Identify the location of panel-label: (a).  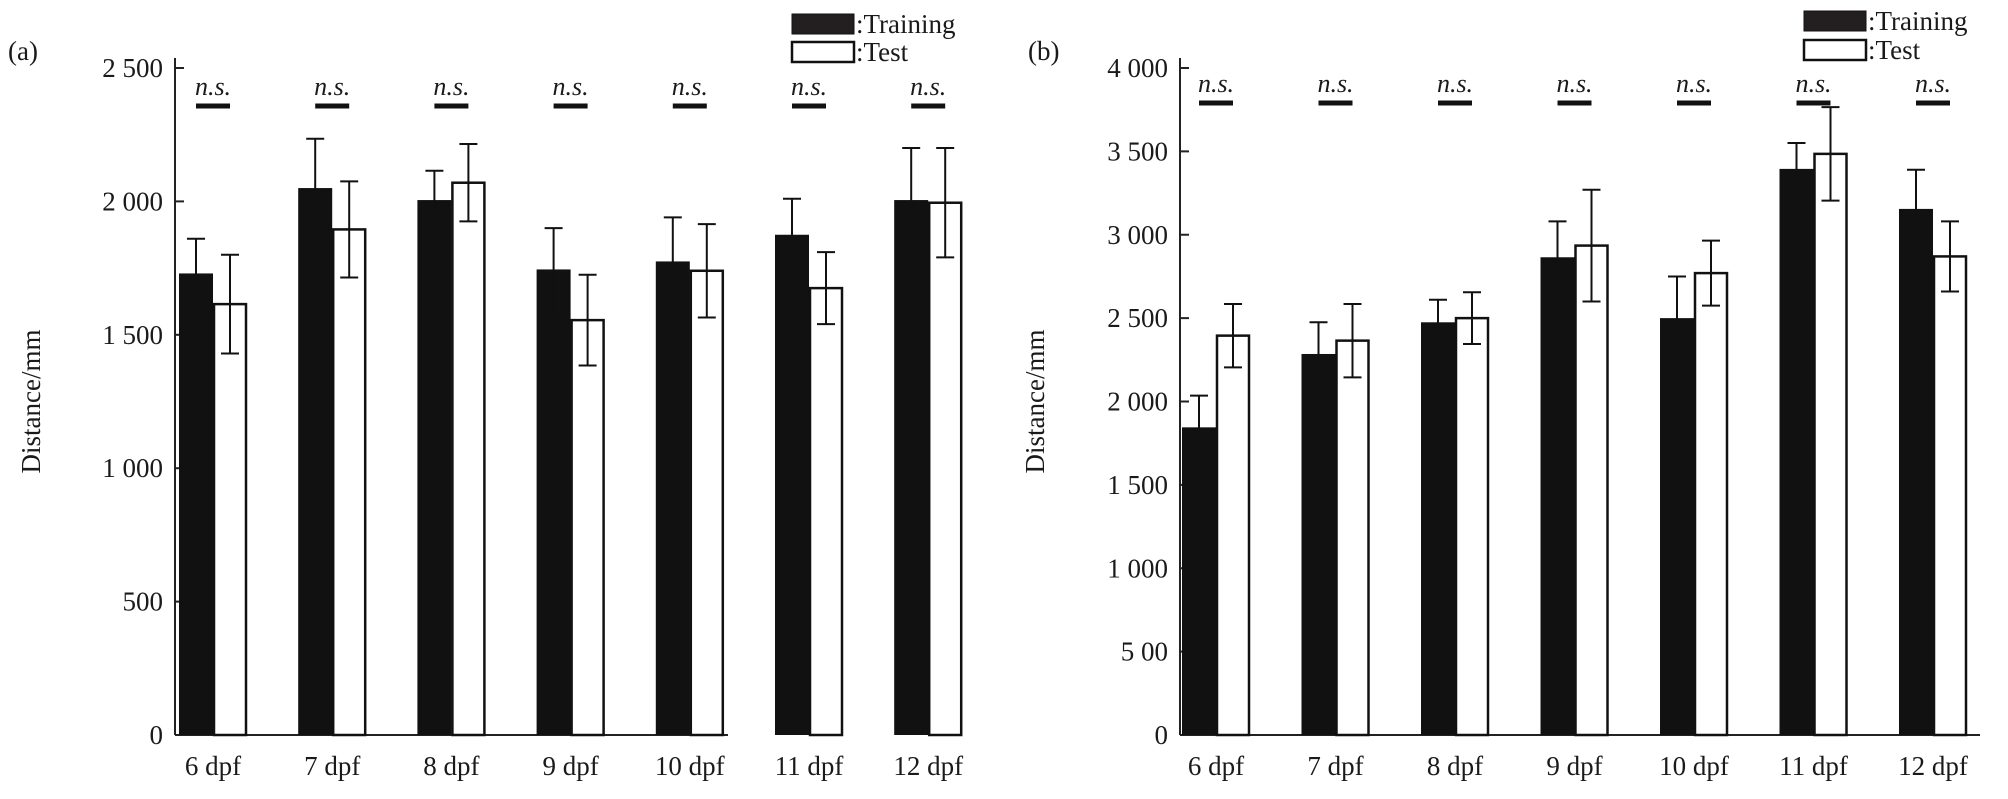
(23, 51).